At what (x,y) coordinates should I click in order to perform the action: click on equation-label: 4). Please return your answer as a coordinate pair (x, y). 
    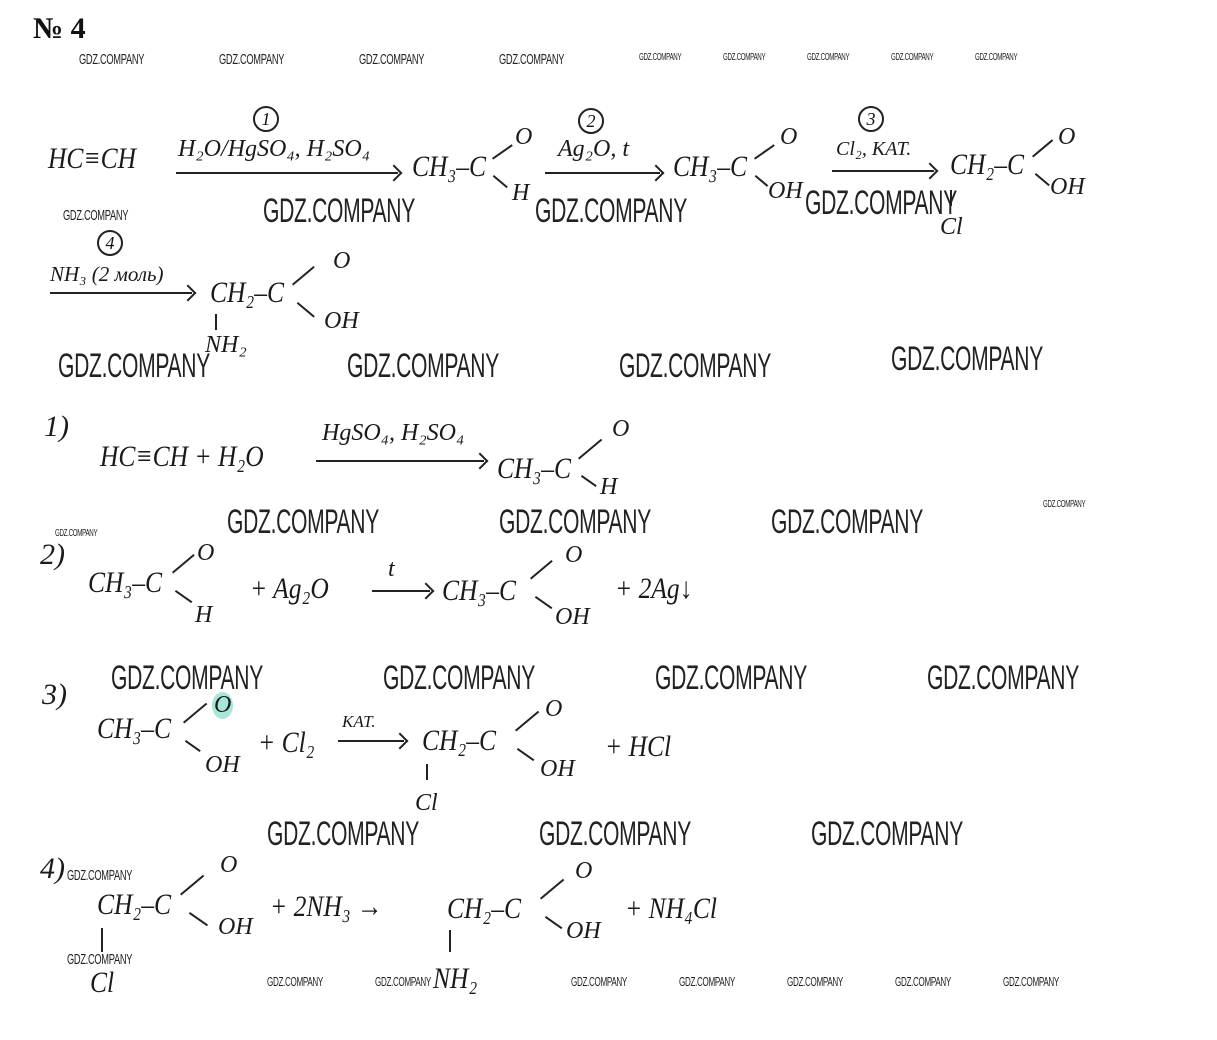
    Looking at the image, I should click on (52, 868).